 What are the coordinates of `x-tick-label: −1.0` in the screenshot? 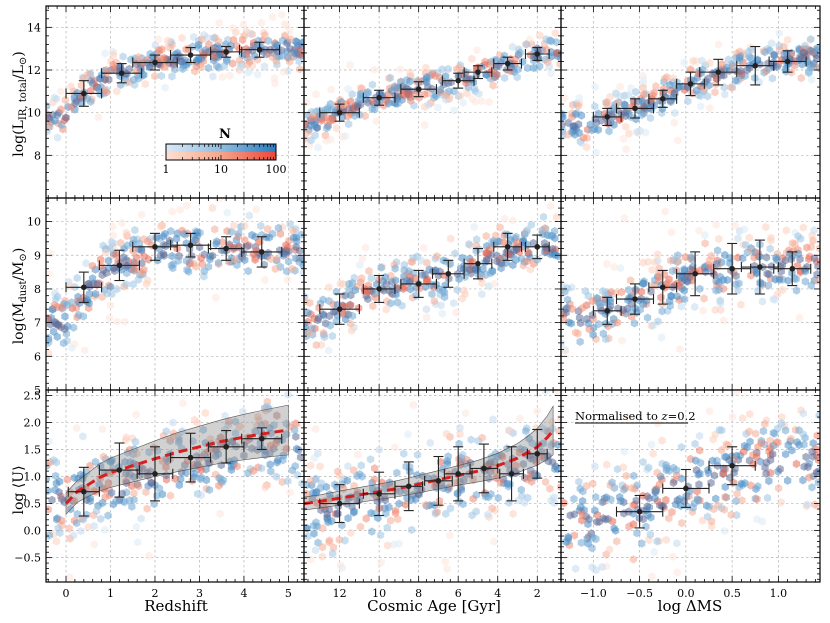 It's located at (593, 593).